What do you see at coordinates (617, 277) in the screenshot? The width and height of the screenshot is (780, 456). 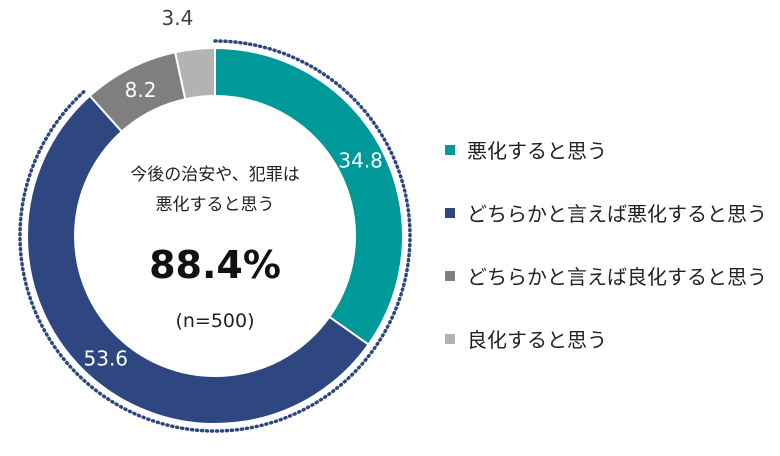 I see `legend-label: どちらかと言えば良化すると思う` at bounding box center [617, 277].